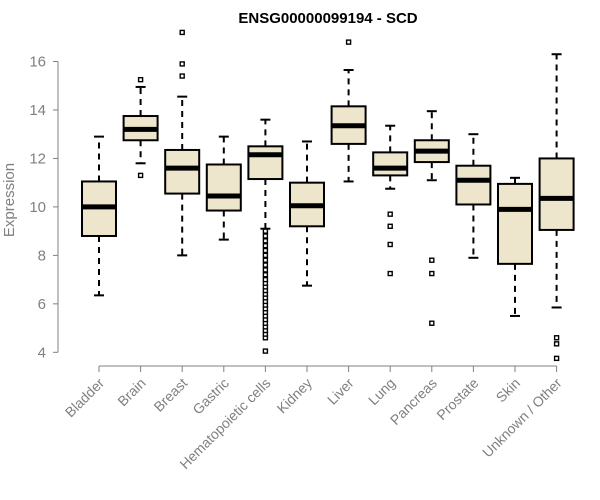 The width and height of the screenshot is (600, 500). I want to click on x-tick-label: Skin, so click(508, 390).